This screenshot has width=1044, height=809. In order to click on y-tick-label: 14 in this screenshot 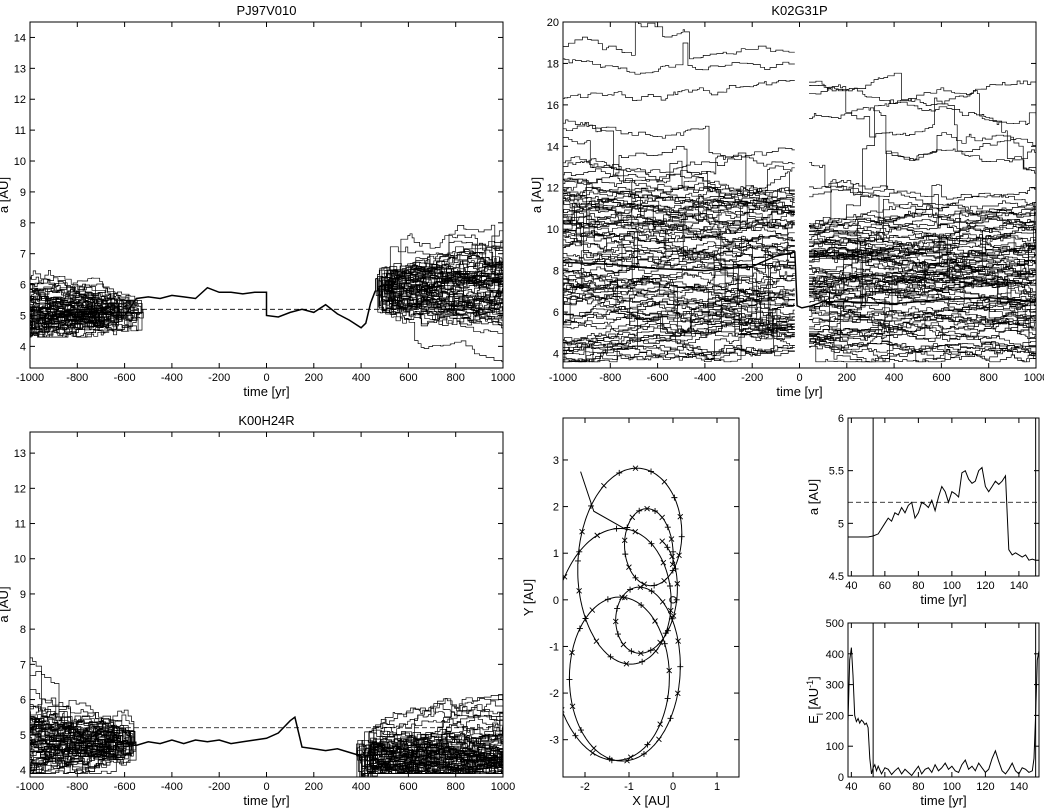, I will do `click(20, 38)`.